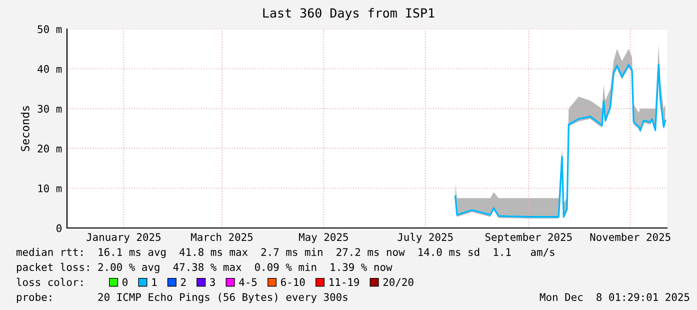 This screenshot has height=310, width=697. I want to click on x-tick-label: May 2025, so click(323, 238).